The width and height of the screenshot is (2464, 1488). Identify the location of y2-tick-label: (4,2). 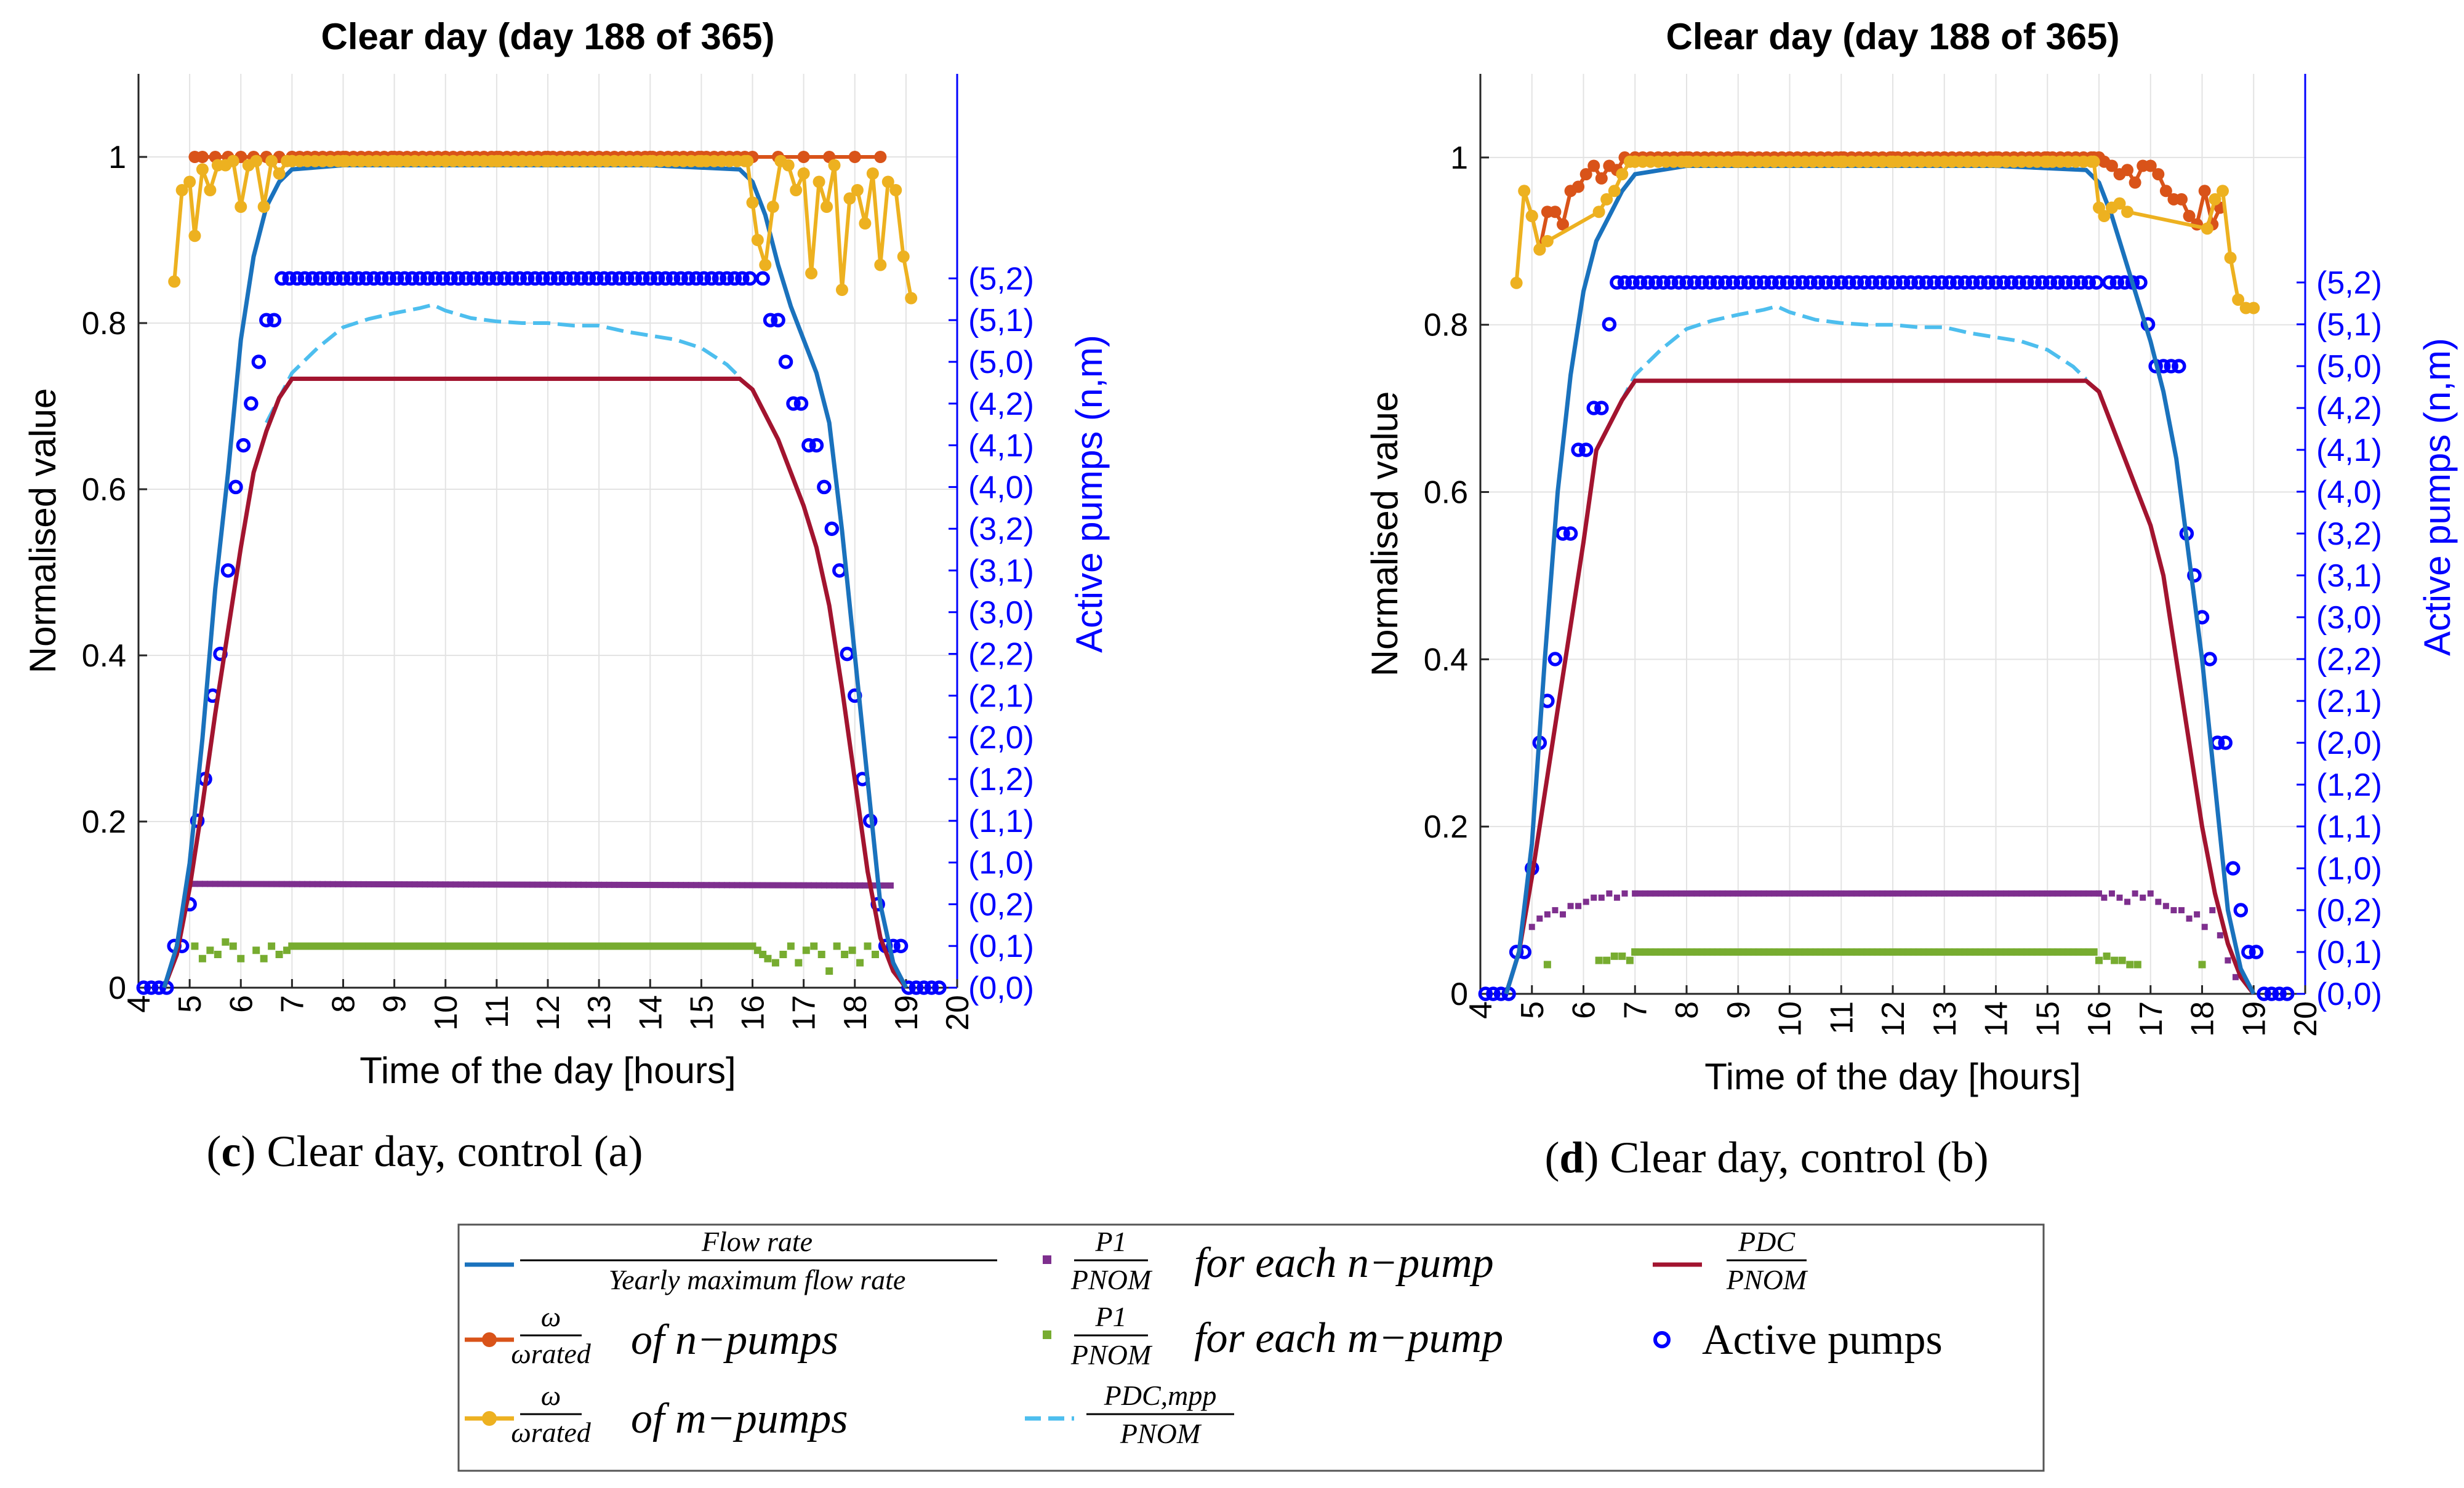
(2349, 408).